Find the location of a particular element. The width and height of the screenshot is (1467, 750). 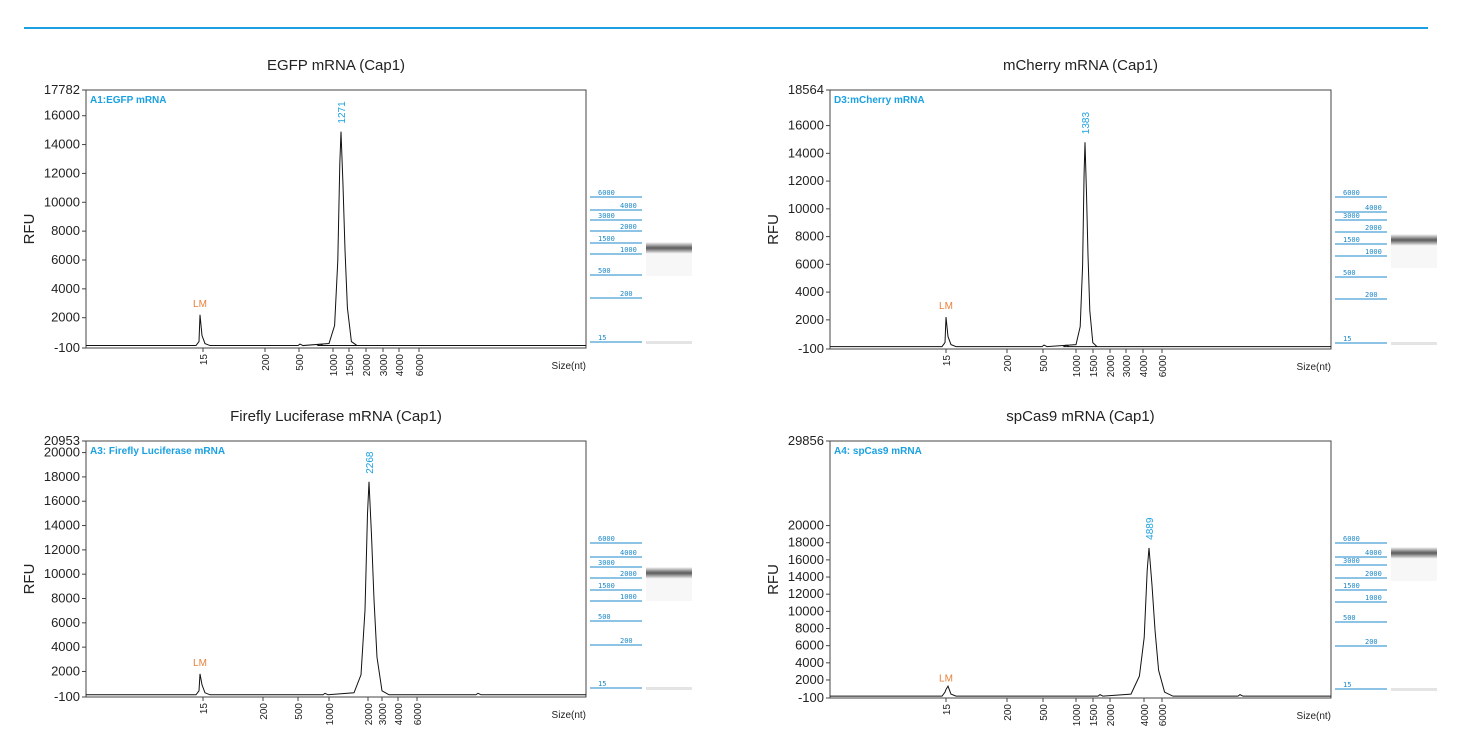

sample-label: A3: Firefly Luciferase mRNA is located at coordinates (157, 451).